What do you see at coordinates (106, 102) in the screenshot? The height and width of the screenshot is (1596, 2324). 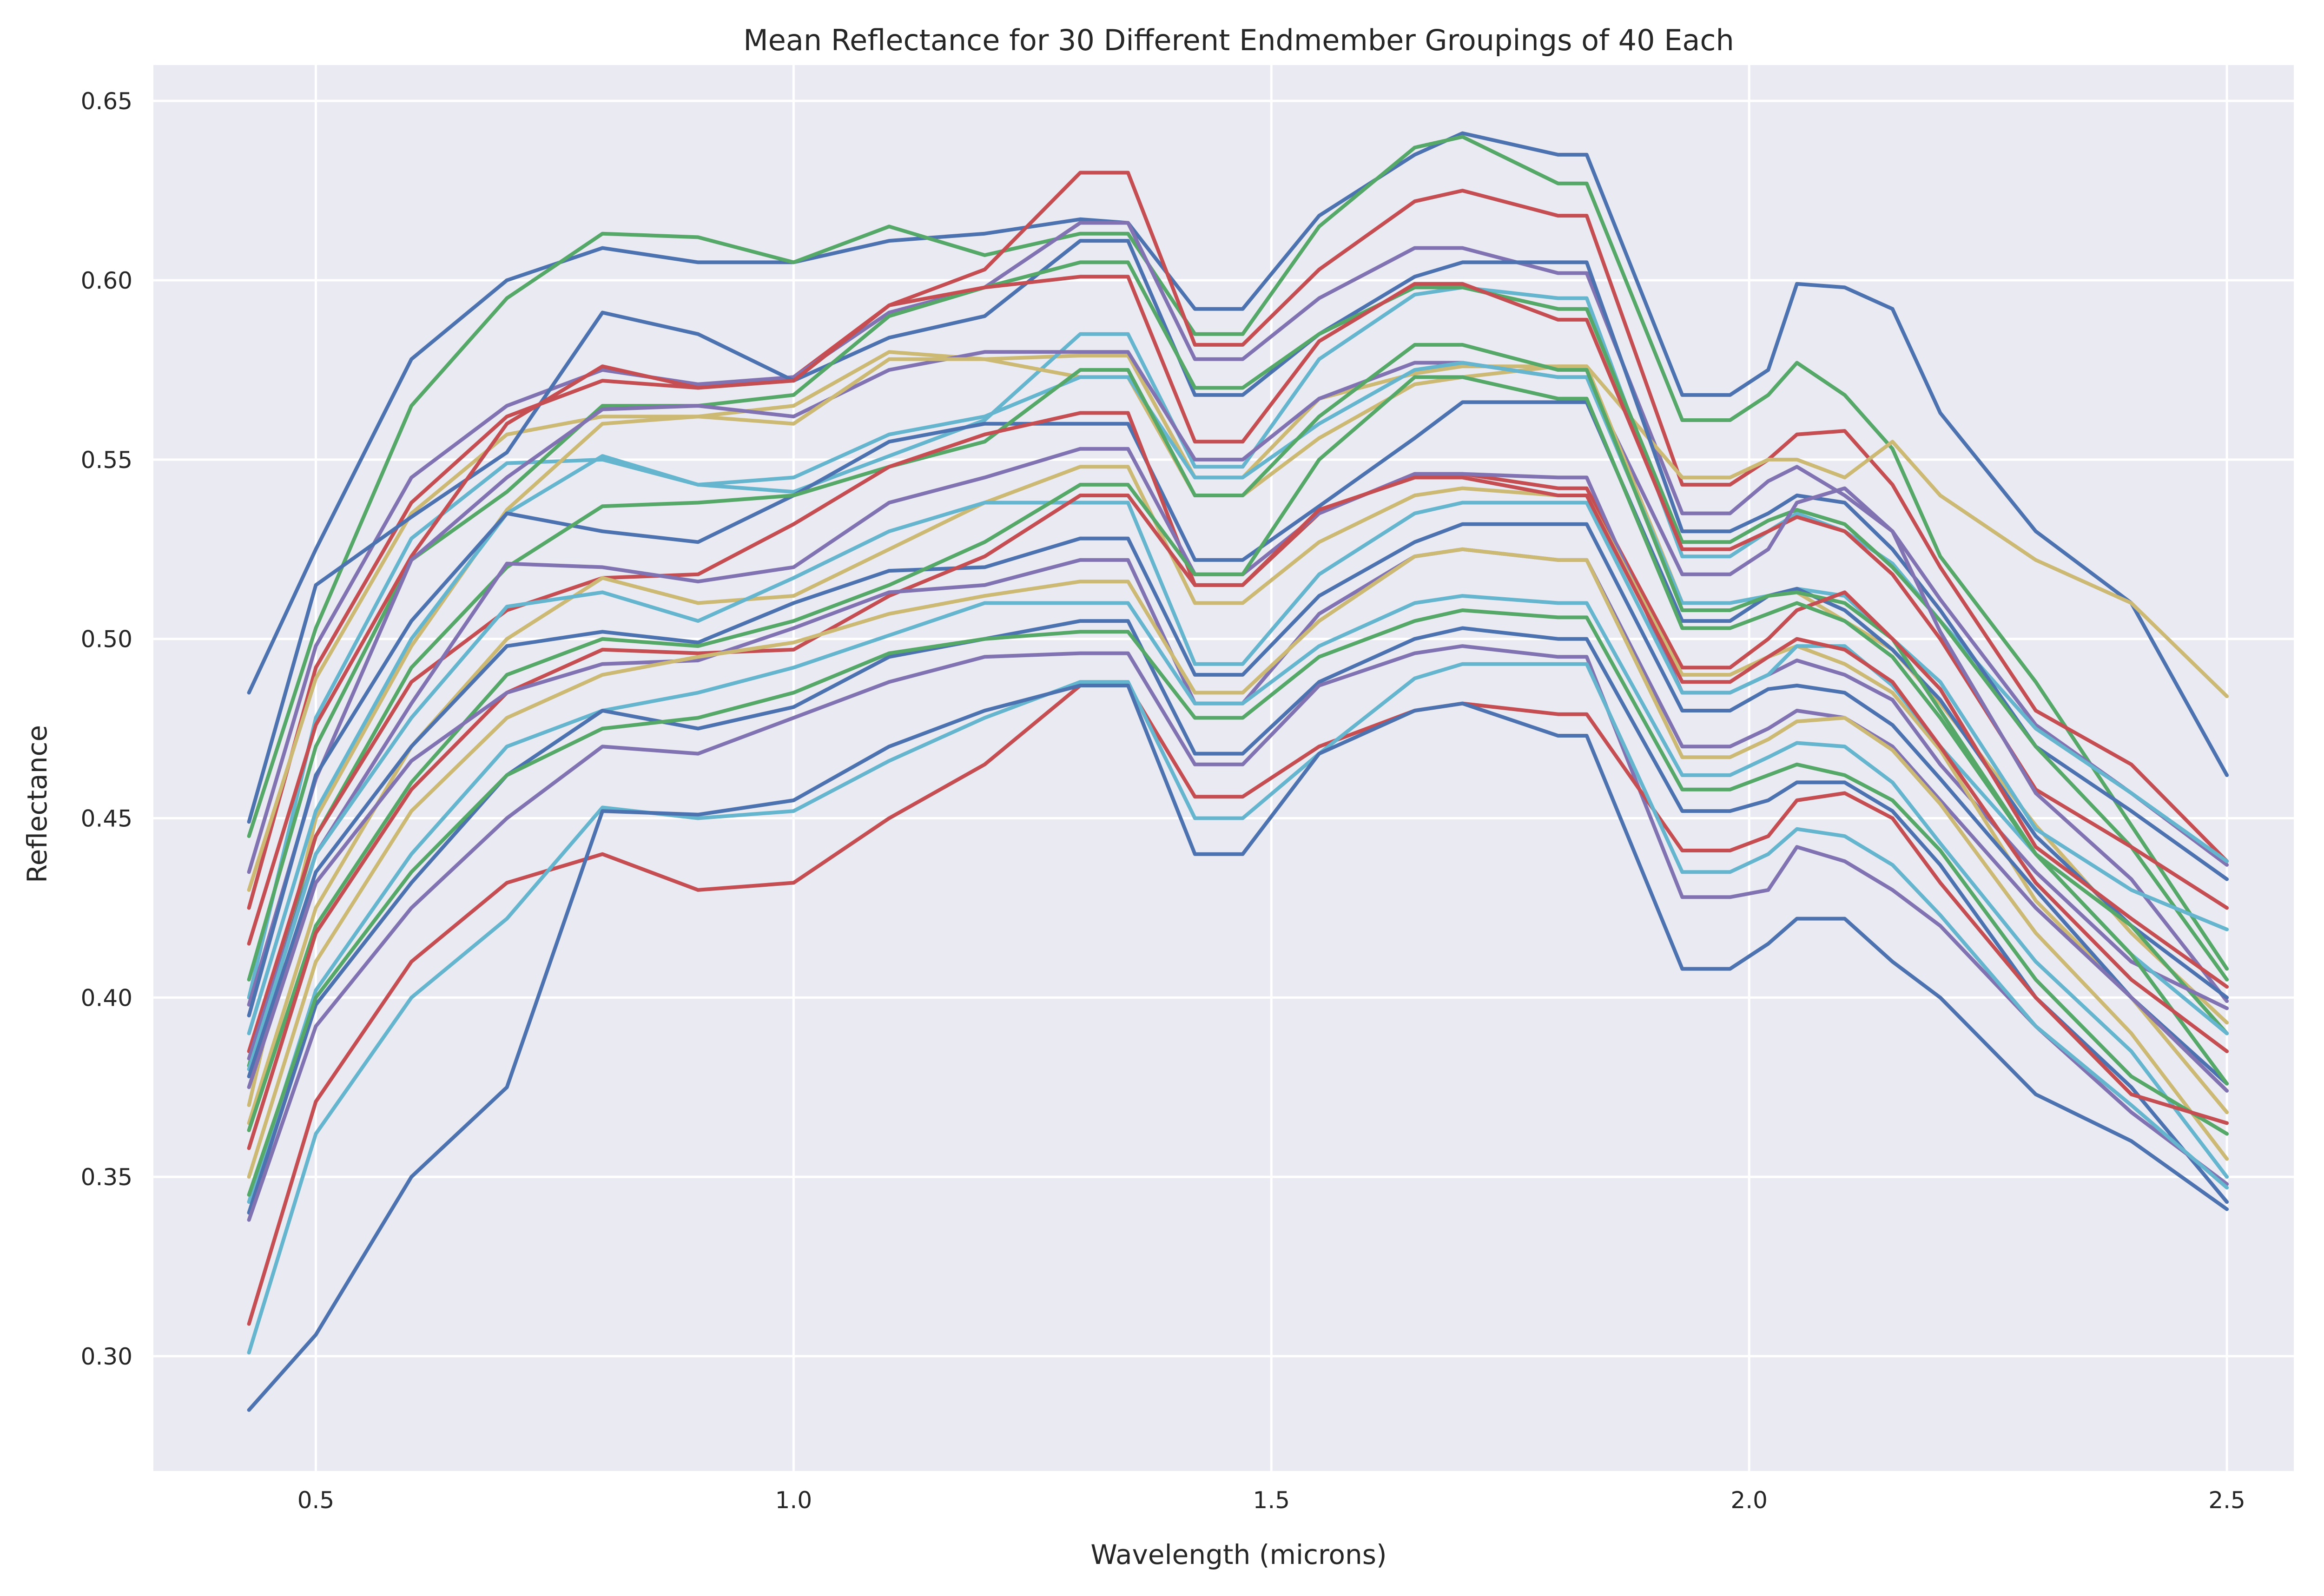 I see `y-tick-label: 0.65` at bounding box center [106, 102].